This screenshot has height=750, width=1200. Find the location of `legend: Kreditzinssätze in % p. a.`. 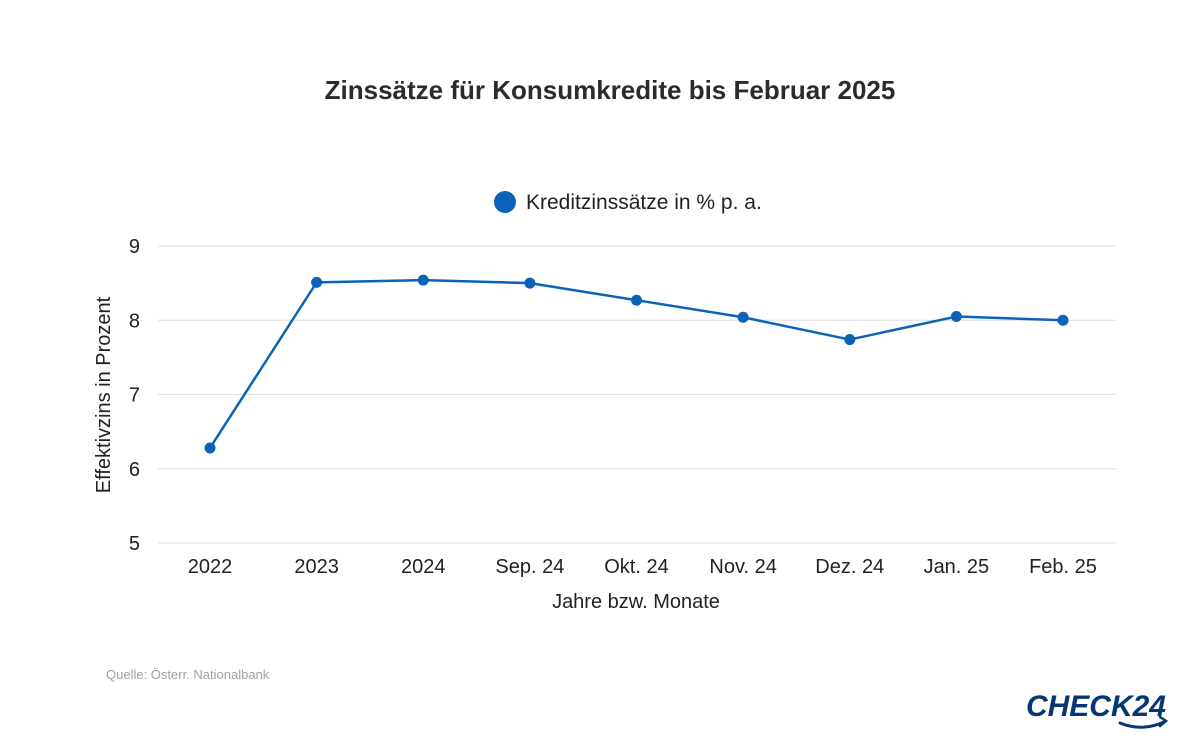

legend: Kreditzinssätze in % p. a. is located at coordinates (628, 202).